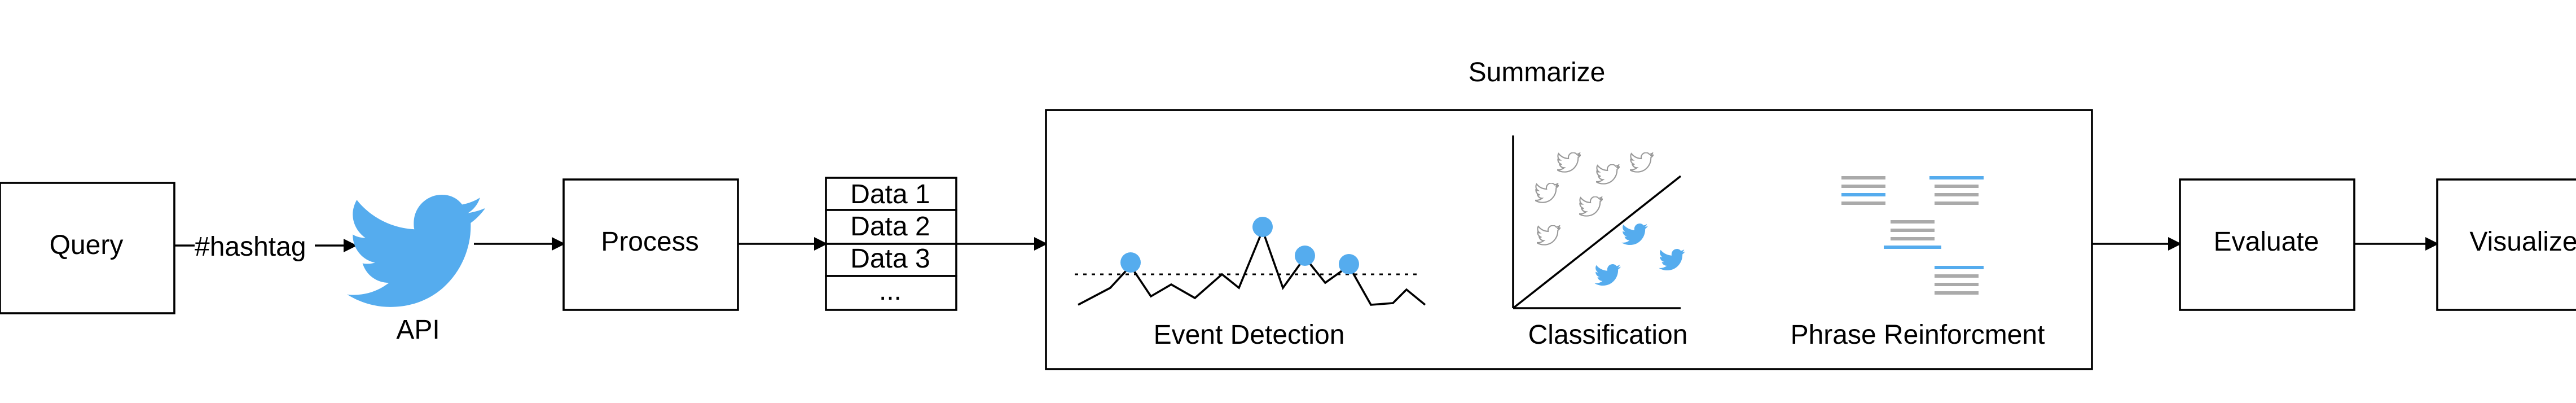 The image size is (2576, 403). What do you see at coordinates (416, 251) in the screenshot?
I see `twitter-bird-icon` at bounding box center [416, 251].